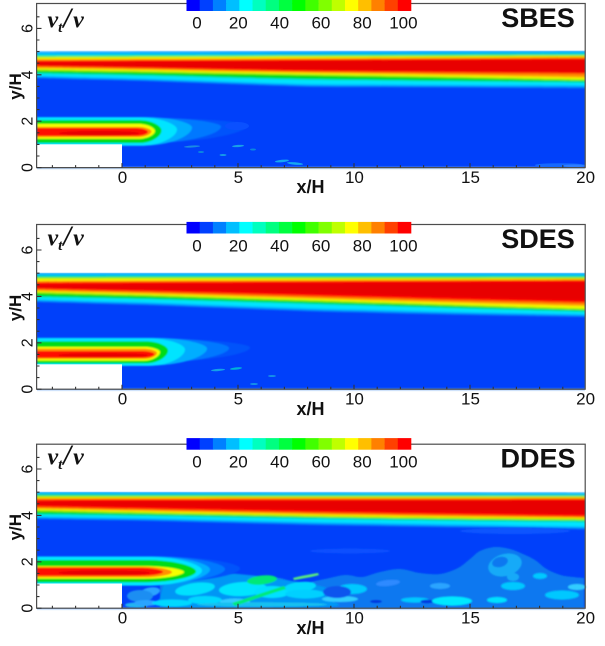 The height and width of the screenshot is (646, 605). Describe the element at coordinates (538, 239) in the screenshot. I see `svg-text: SDES` at that location.